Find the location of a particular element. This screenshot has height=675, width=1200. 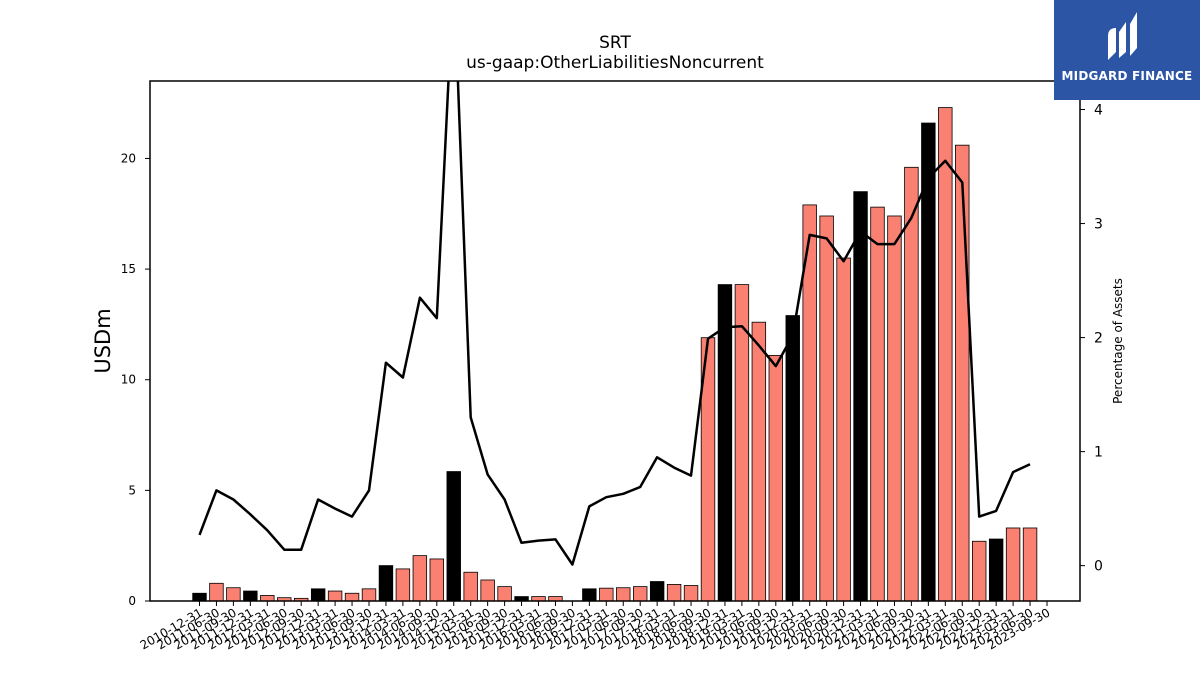

y2-axis-label: Percentage of Assets is located at coordinates (1118, 341).